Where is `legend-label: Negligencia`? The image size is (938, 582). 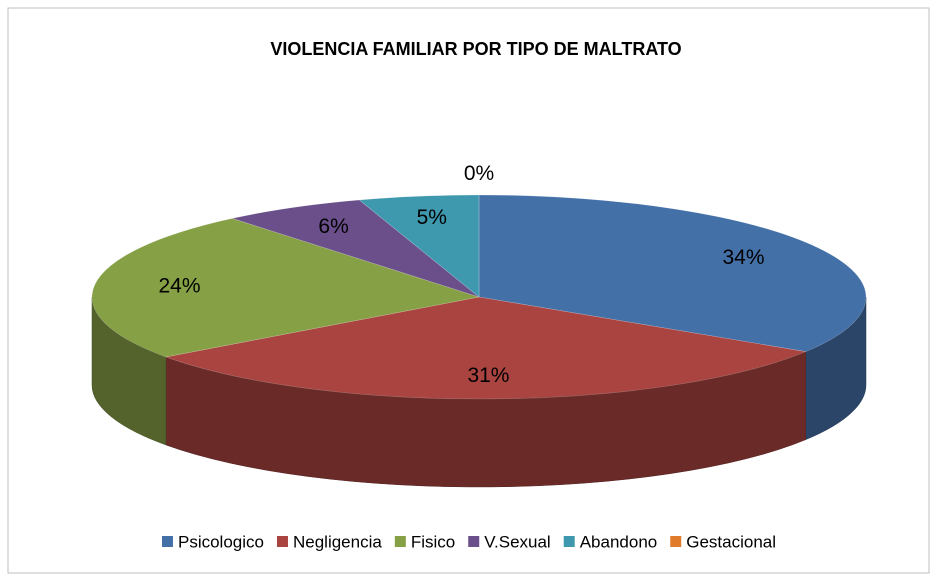 legend-label: Negligencia is located at coordinates (337, 541).